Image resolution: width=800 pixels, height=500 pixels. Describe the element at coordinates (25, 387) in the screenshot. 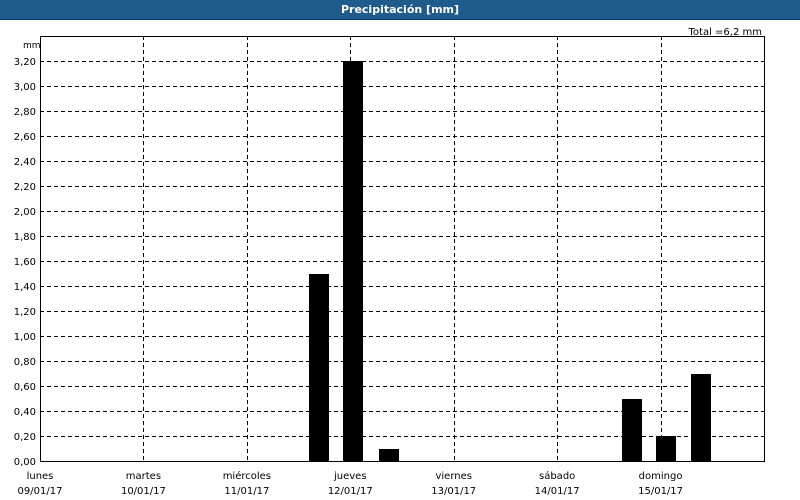

I see `y-tick-label: 0,60` at that location.